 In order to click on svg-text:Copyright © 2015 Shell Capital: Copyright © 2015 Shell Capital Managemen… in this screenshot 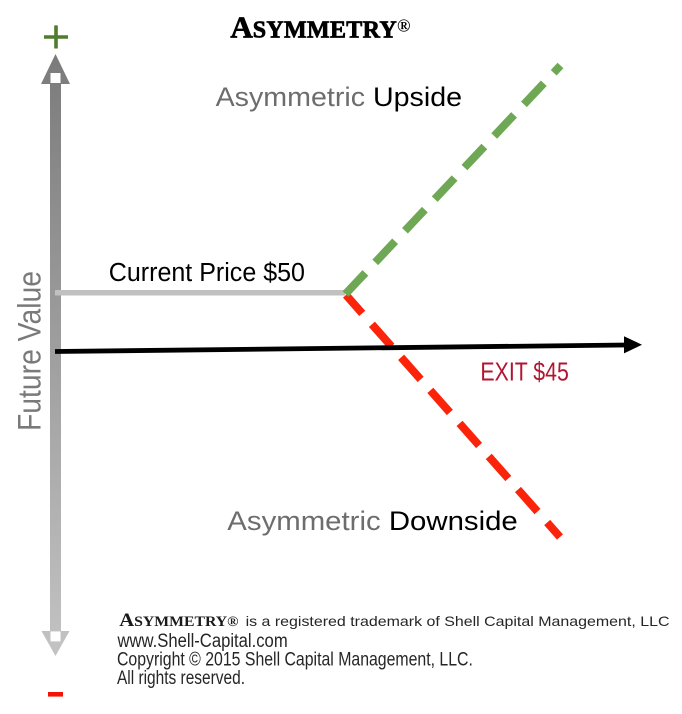, I will do `click(295, 659)`.